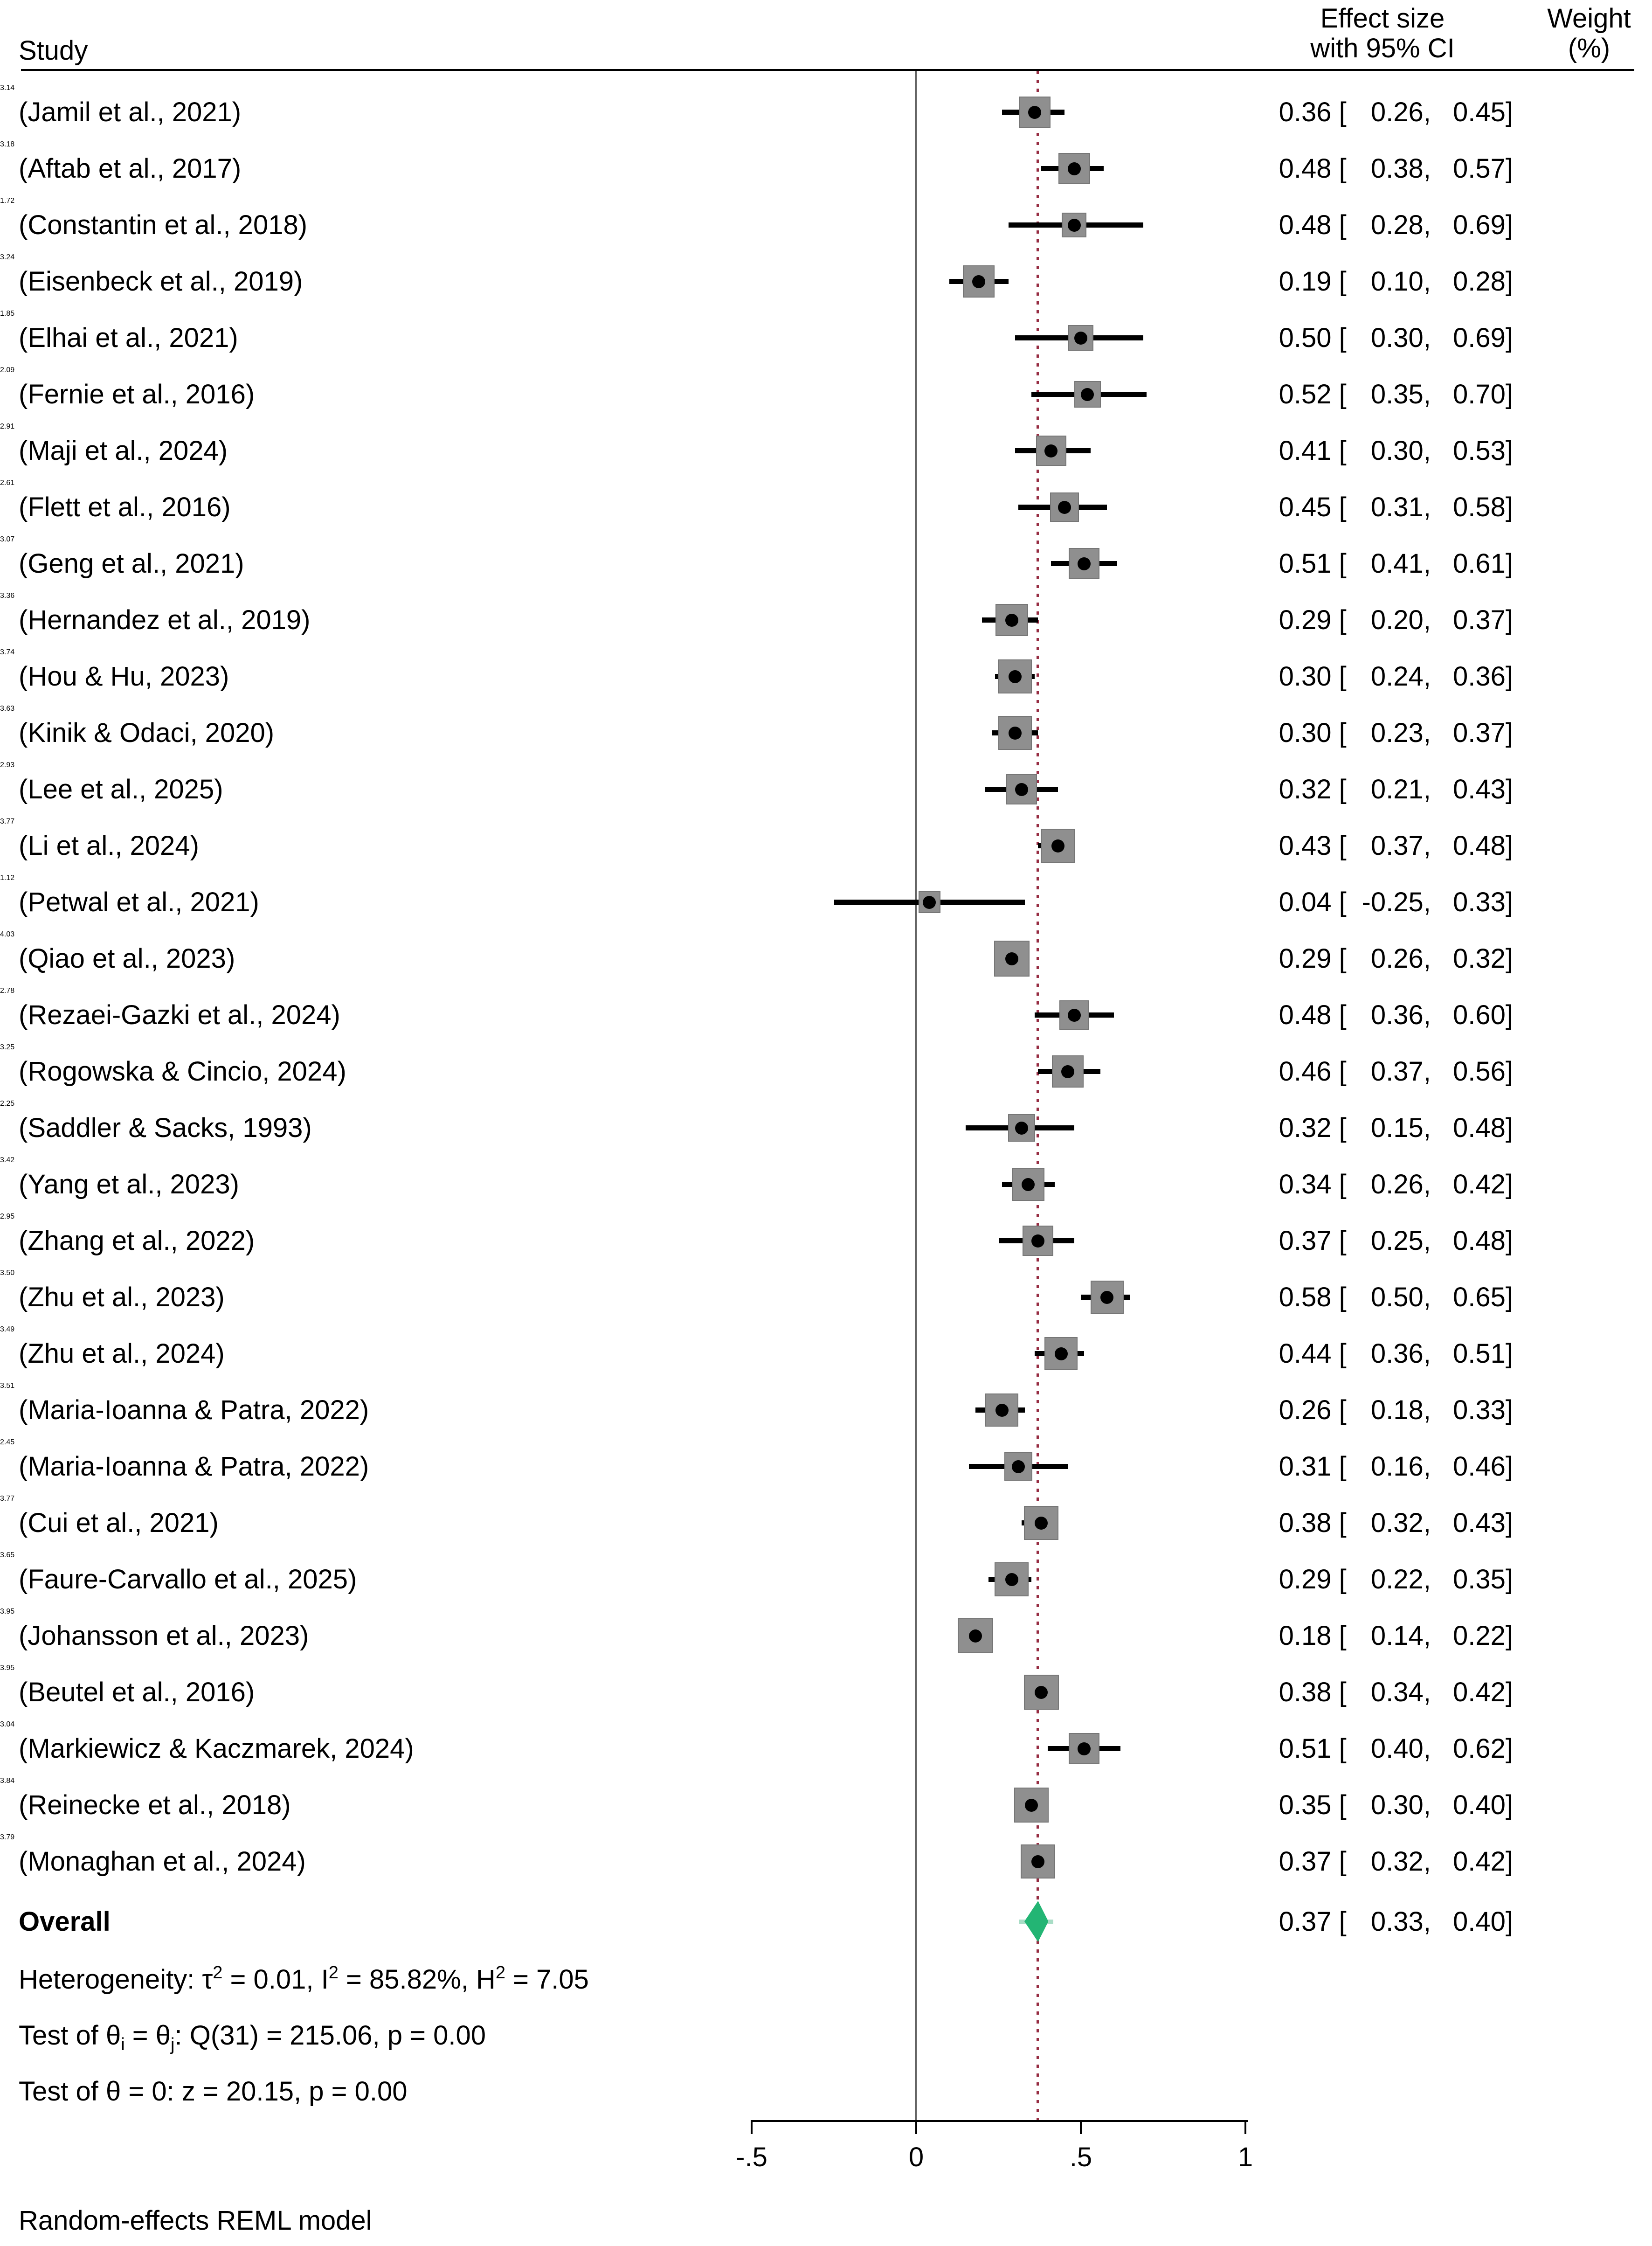 Image resolution: width=1652 pixels, height=2246 pixels. I want to click on study-label: (Rezaei-Gazki et al., 2024), so click(179, 1015).